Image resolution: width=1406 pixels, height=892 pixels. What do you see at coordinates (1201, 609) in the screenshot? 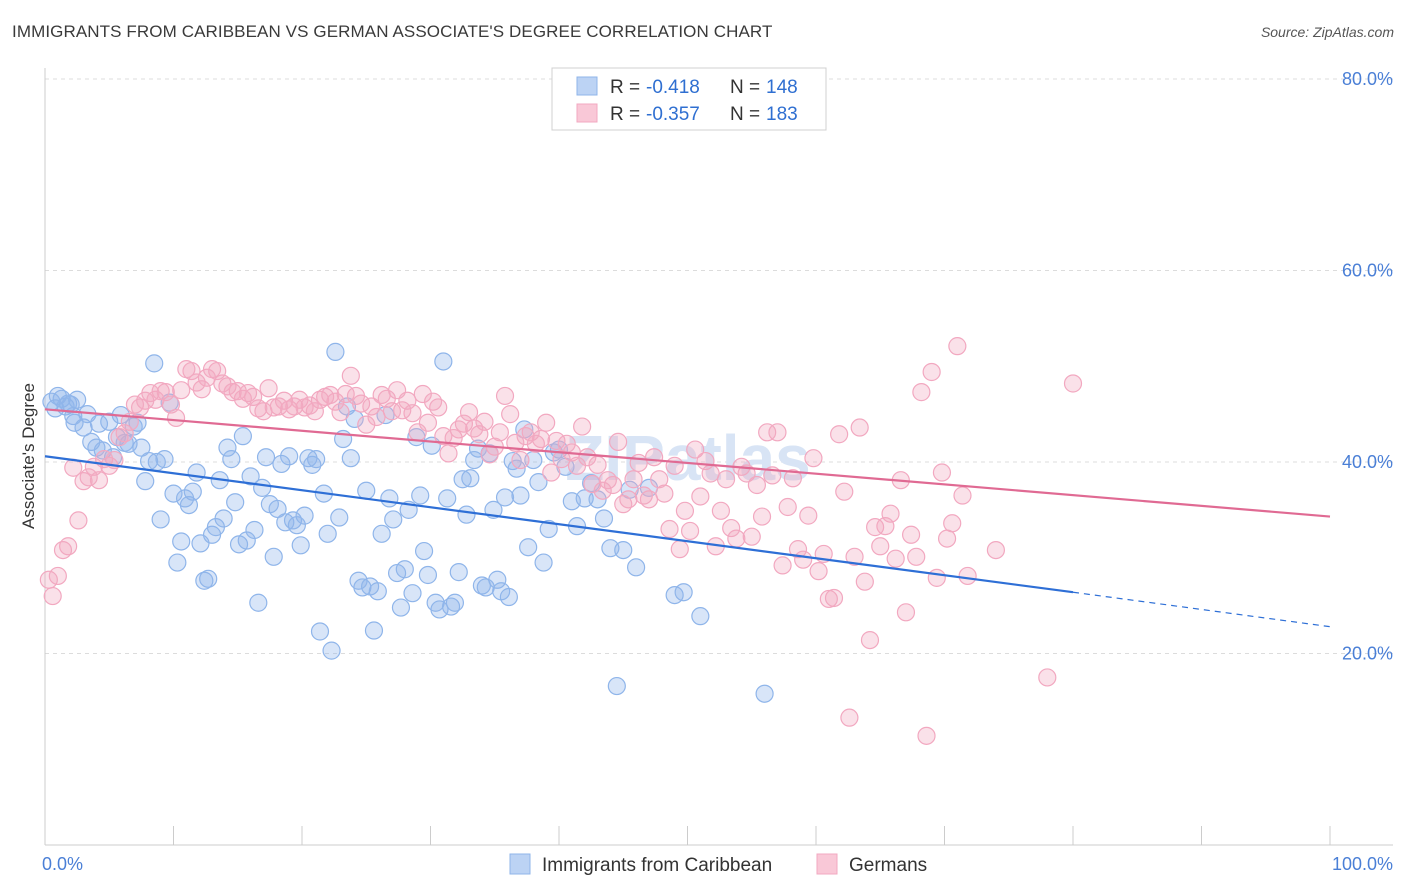
I see `caribbean-trend-extension` at bounding box center [1201, 609].